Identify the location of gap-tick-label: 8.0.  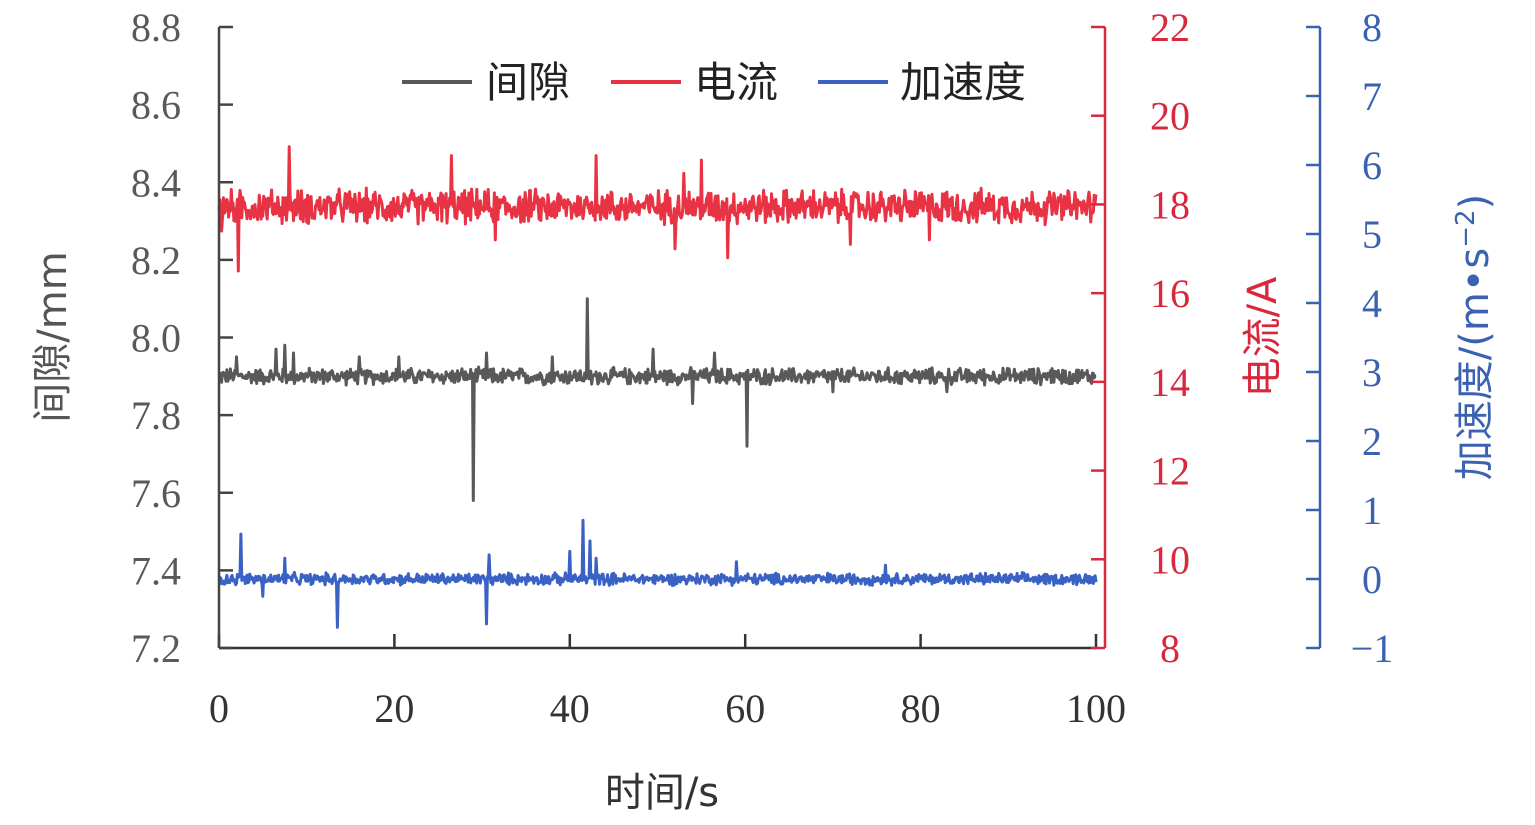
(156, 338).